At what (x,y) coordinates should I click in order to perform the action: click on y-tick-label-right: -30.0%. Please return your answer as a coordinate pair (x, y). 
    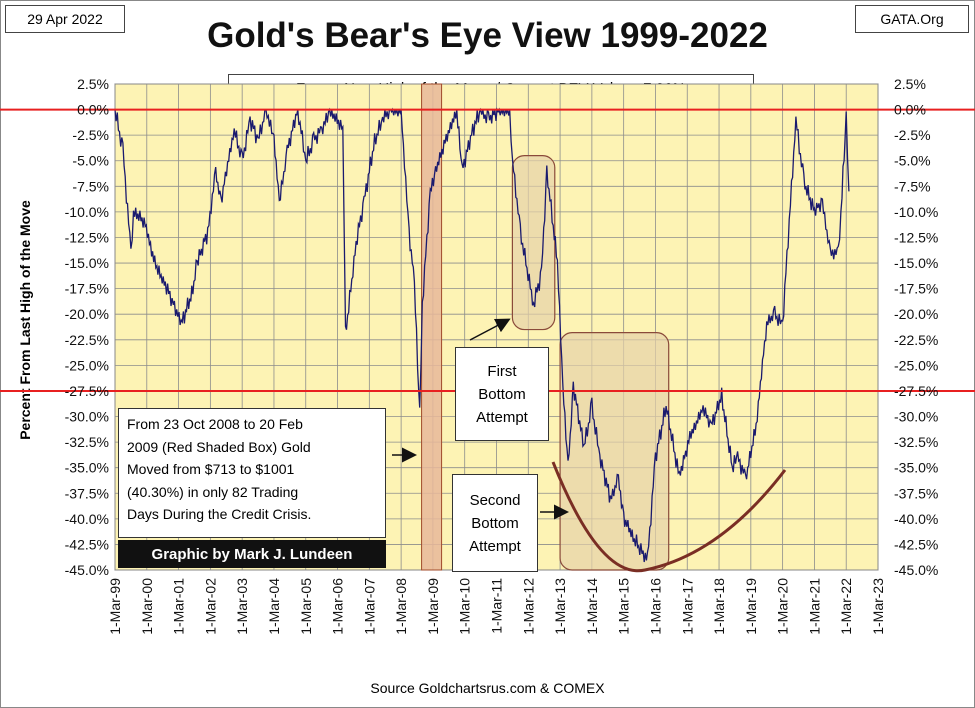
    Looking at the image, I should click on (916, 417).